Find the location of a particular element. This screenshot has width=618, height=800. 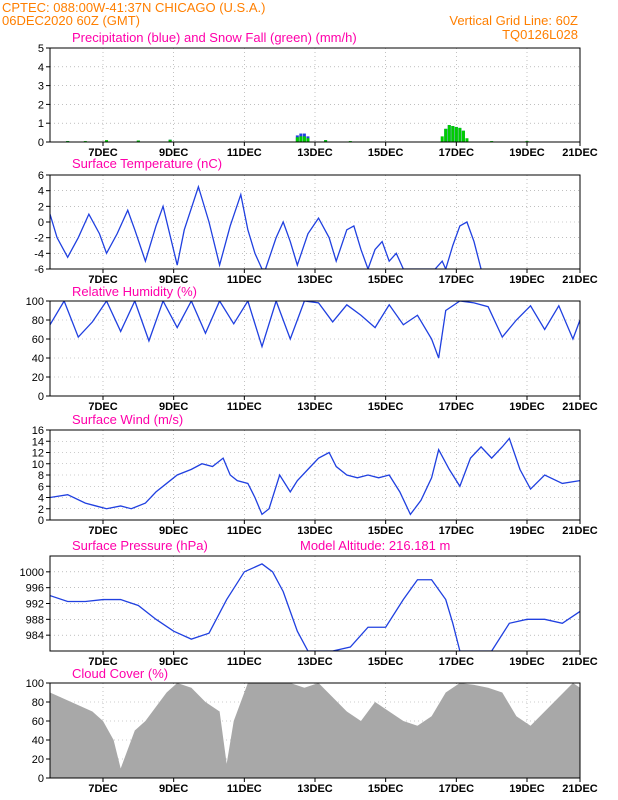

y-tick-label: 988 is located at coordinates (35, 620).